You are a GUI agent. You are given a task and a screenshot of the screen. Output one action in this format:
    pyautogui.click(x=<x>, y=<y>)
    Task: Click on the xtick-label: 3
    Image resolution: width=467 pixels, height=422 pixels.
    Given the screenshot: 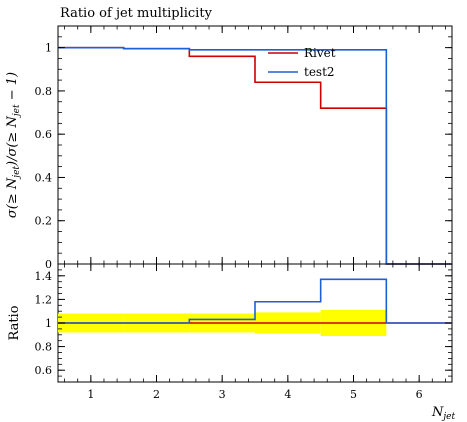 What is the action you would take?
    pyautogui.click(x=222, y=394)
    